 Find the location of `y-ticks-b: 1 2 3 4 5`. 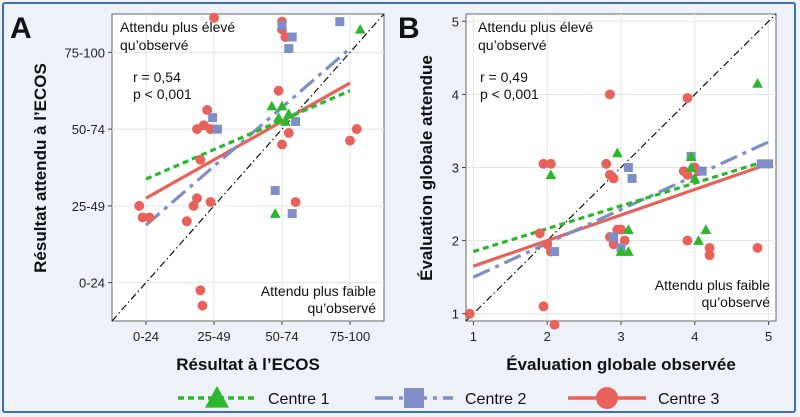

y-ticks-b: 1 2 3 4 5 is located at coordinates (459, 168).